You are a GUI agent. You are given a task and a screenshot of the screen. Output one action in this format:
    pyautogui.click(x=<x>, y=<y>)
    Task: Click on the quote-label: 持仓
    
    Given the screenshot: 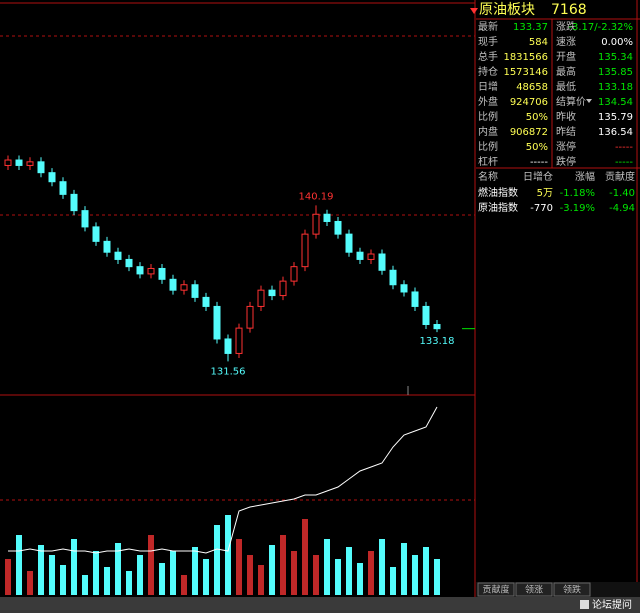 What is the action you would take?
    pyautogui.click(x=488, y=71)
    